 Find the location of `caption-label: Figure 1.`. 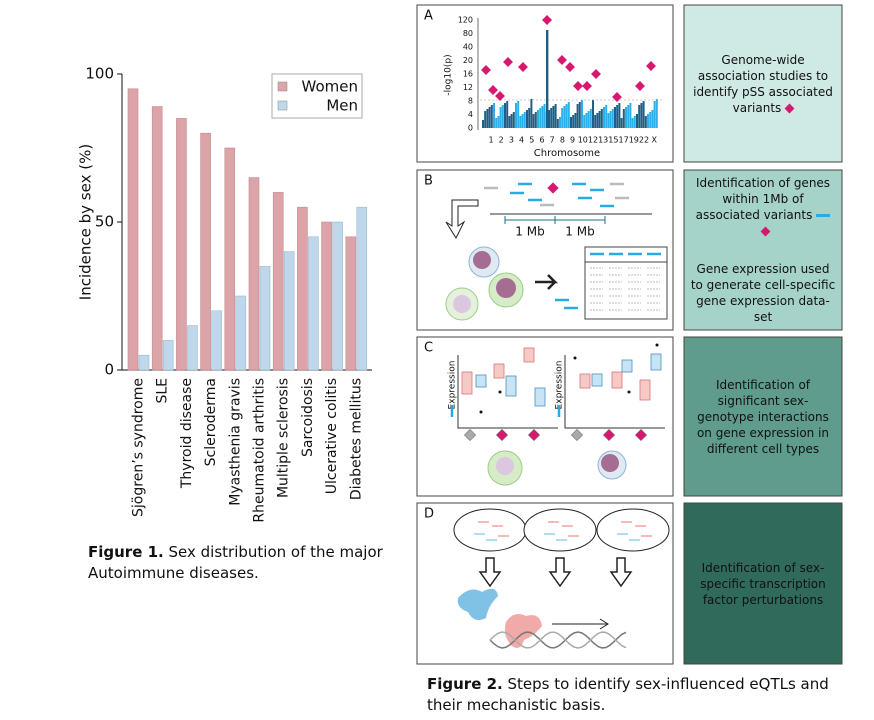

caption-label: Figure 1. is located at coordinates (126, 552).